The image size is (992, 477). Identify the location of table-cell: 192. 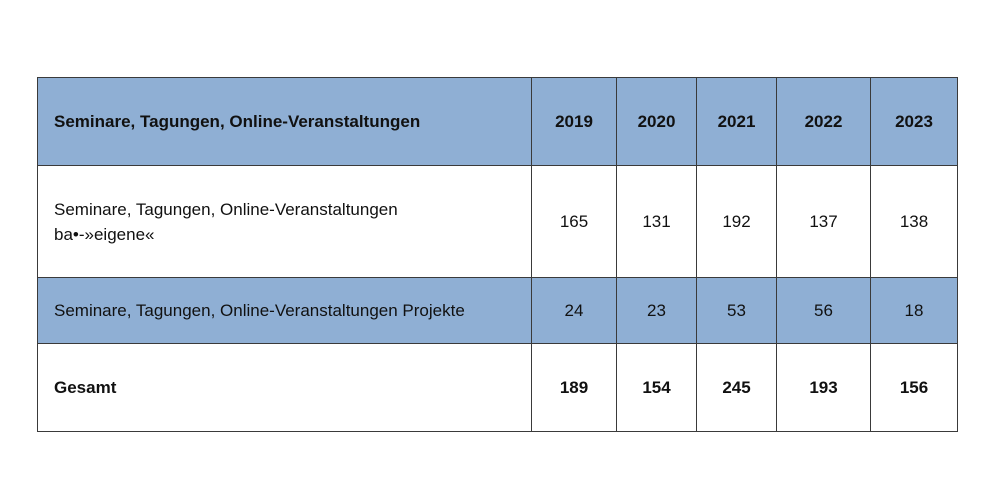
(736, 221).